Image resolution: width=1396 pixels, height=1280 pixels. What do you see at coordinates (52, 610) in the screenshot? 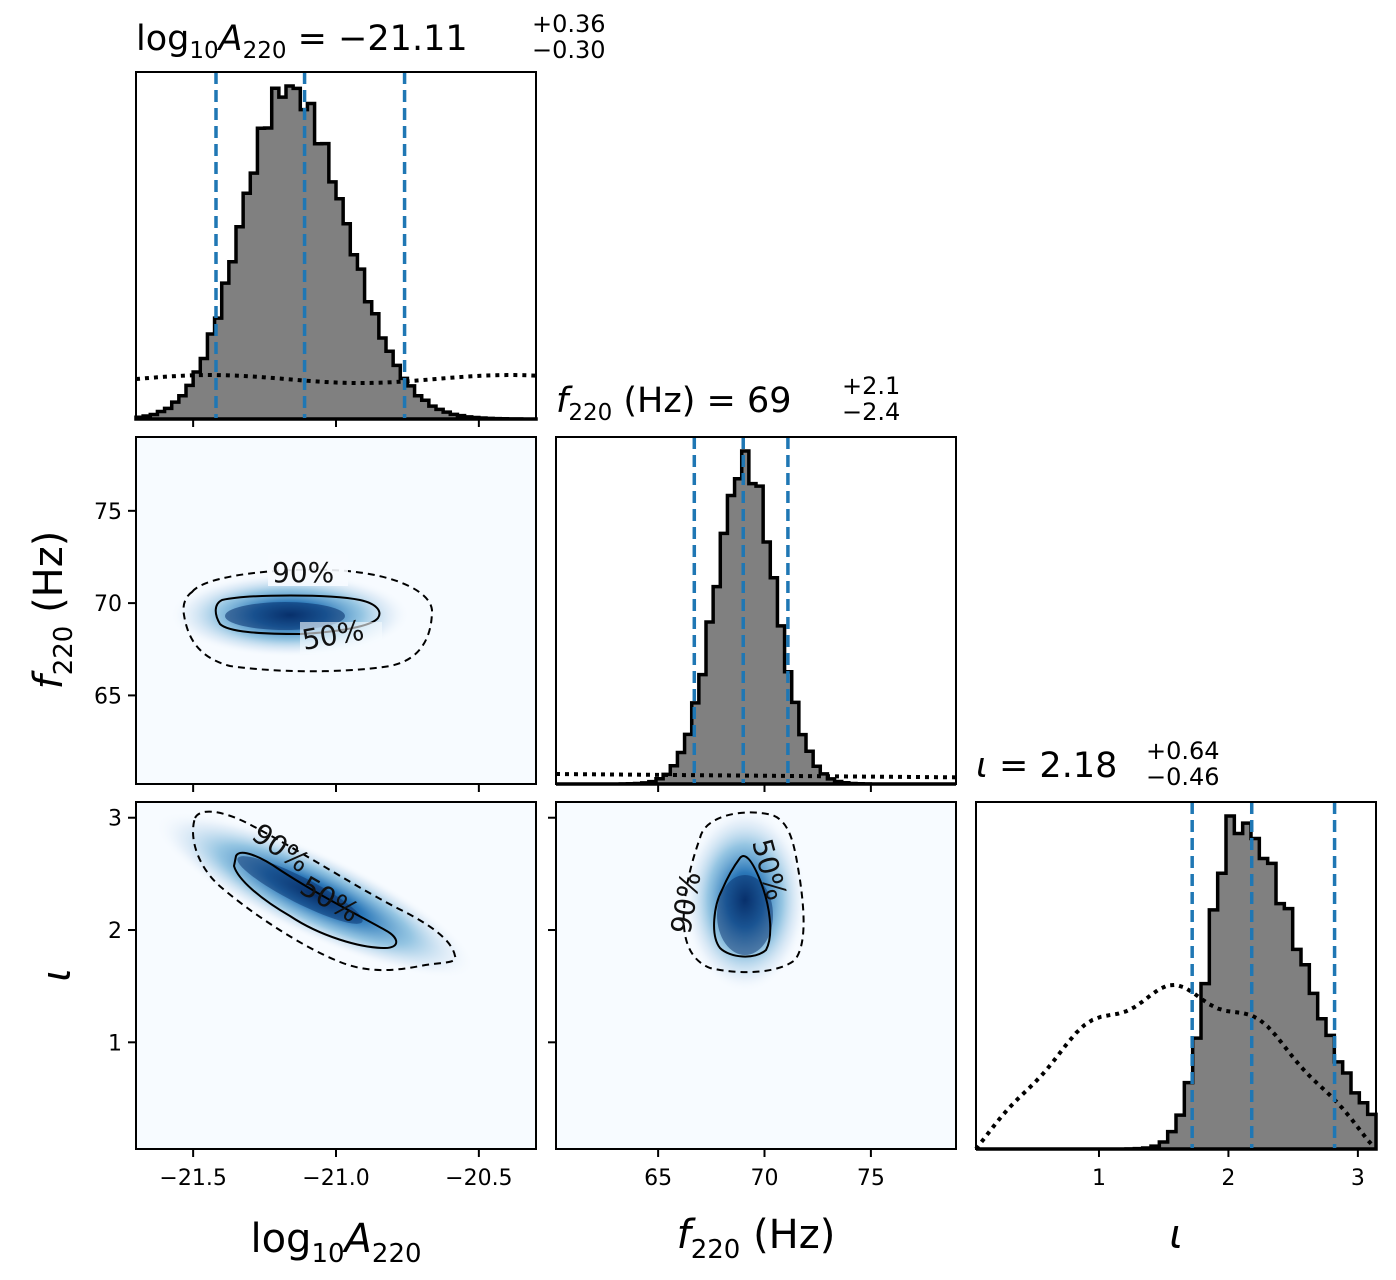
I see `ylabel-f220: f220 (Hz)` at bounding box center [52, 610].